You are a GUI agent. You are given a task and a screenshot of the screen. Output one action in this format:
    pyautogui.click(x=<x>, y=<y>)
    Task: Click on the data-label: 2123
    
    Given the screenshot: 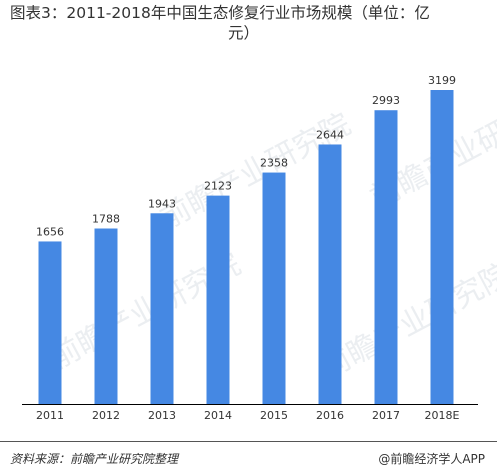 What is the action you would take?
    pyautogui.click(x=218, y=186)
    